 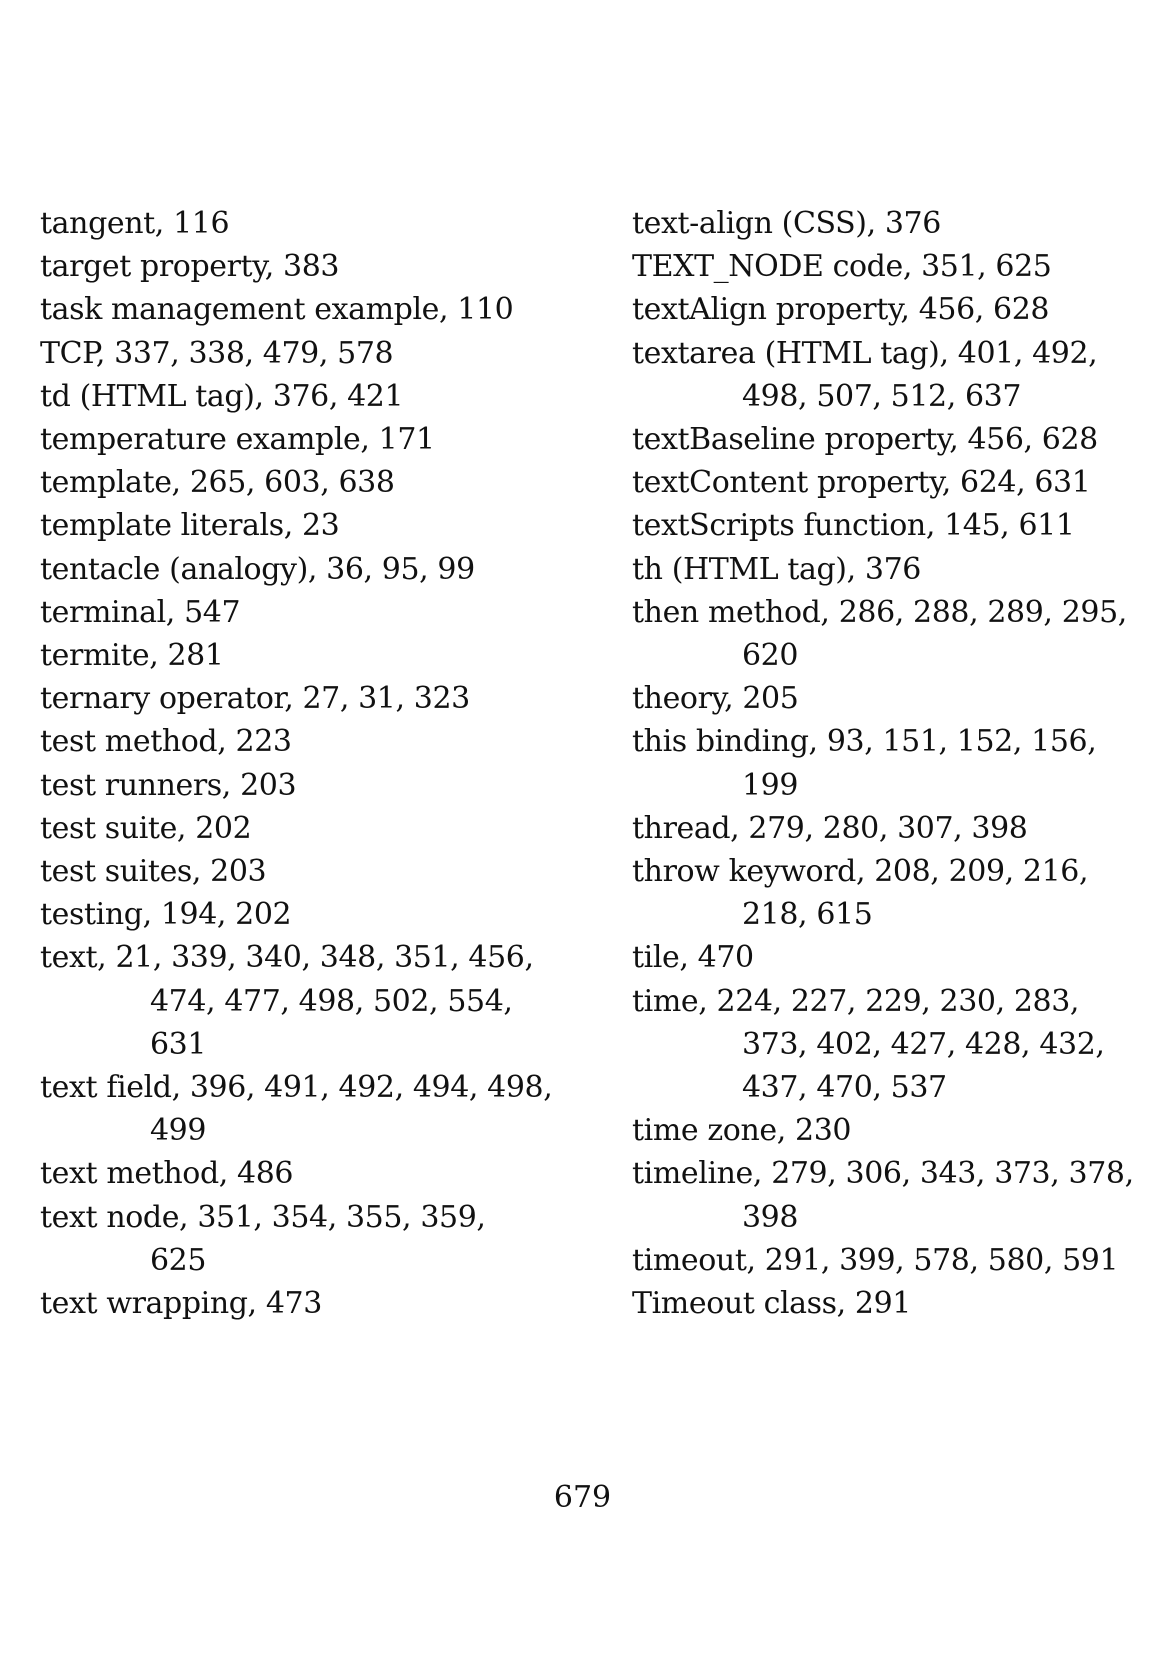 What do you see at coordinates (742, 1131) in the screenshot?
I see `index-entry-term: time zone, 230` at bounding box center [742, 1131].